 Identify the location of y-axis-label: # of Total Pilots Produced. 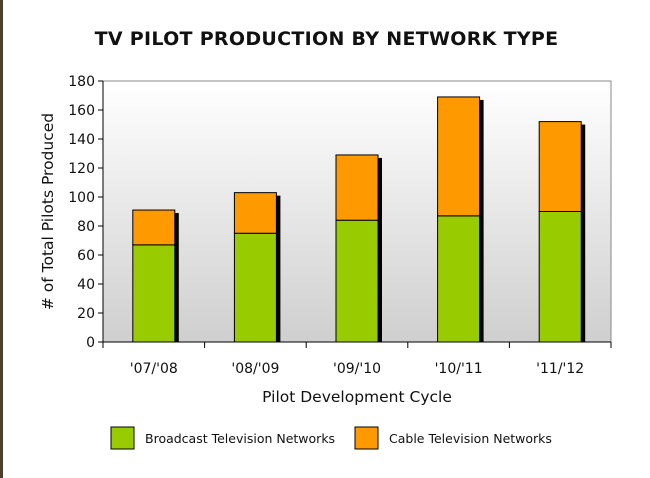
(48, 211).